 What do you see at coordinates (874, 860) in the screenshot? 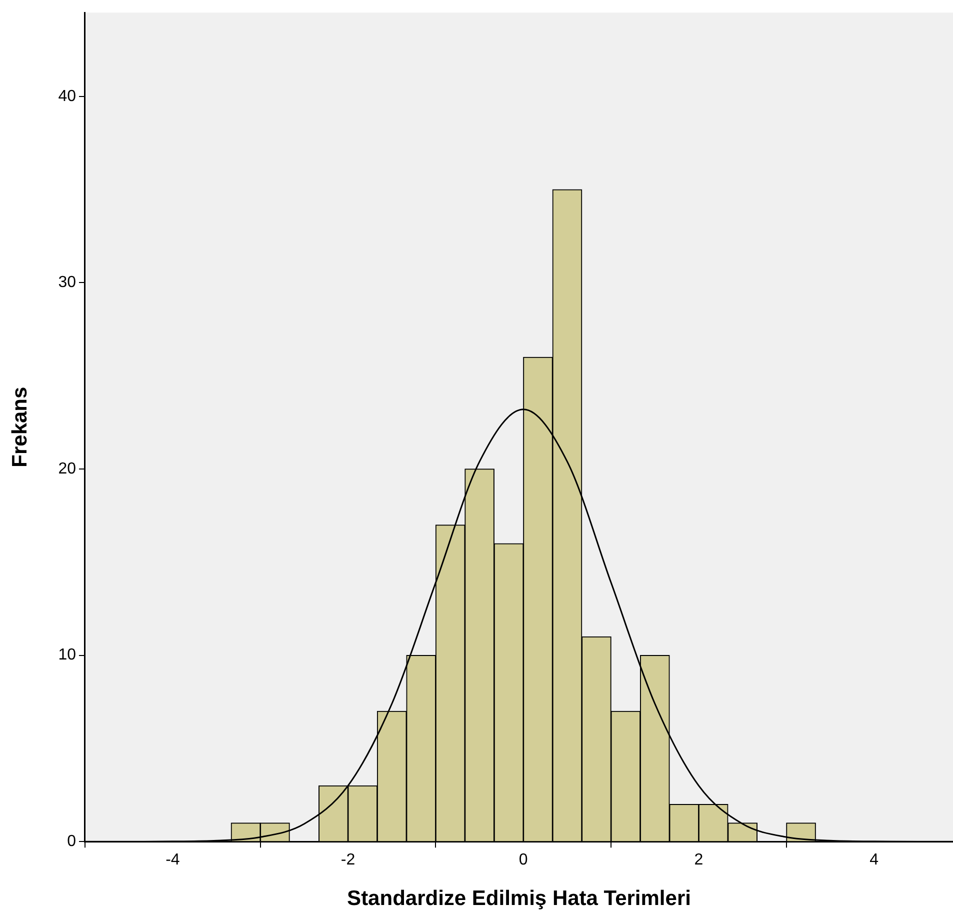
I see `x-tick-label: 4` at bounding box center [874, 860].